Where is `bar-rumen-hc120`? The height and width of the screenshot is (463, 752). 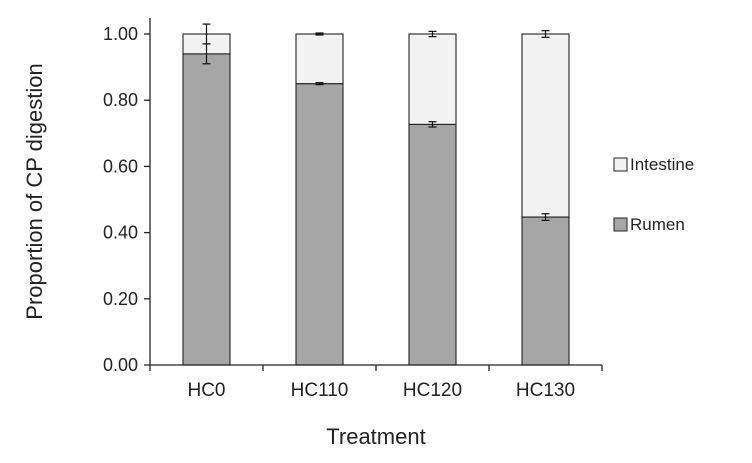
bar-rumen-hc120 is located at coordinates (432, 244).